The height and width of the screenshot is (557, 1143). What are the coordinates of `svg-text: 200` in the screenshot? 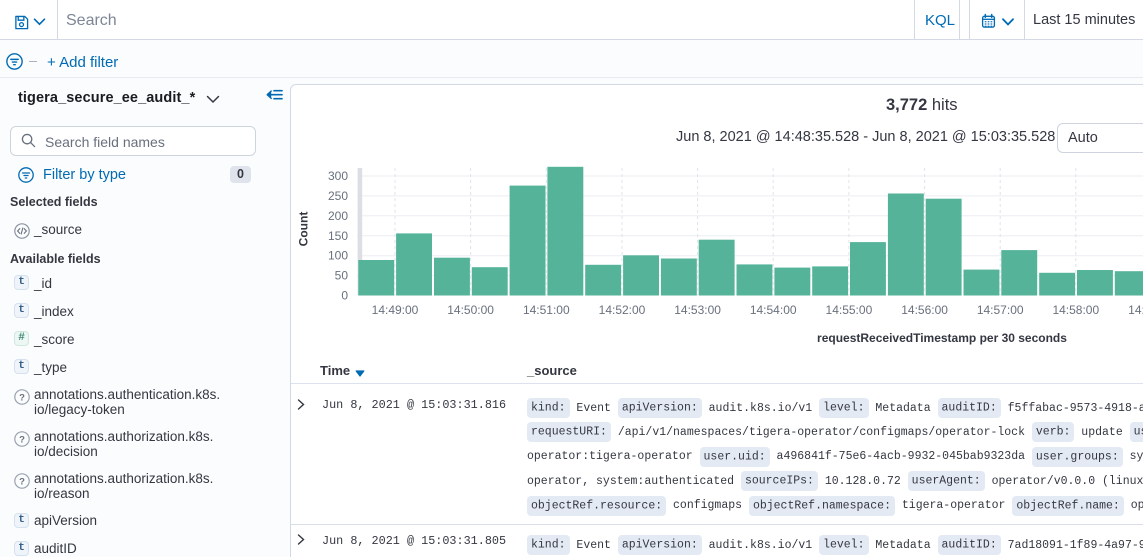 It's located at (338, 216).